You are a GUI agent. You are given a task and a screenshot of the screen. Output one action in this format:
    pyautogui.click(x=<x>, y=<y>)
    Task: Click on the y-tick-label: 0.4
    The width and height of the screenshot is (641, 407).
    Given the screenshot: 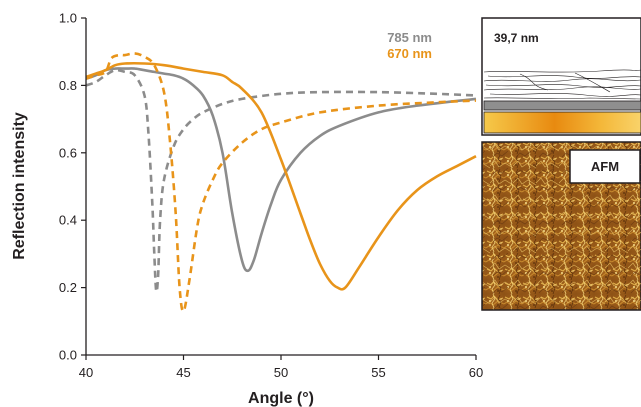 What is the action you would take?
    pyautogui.click(x=68, y=220)
    